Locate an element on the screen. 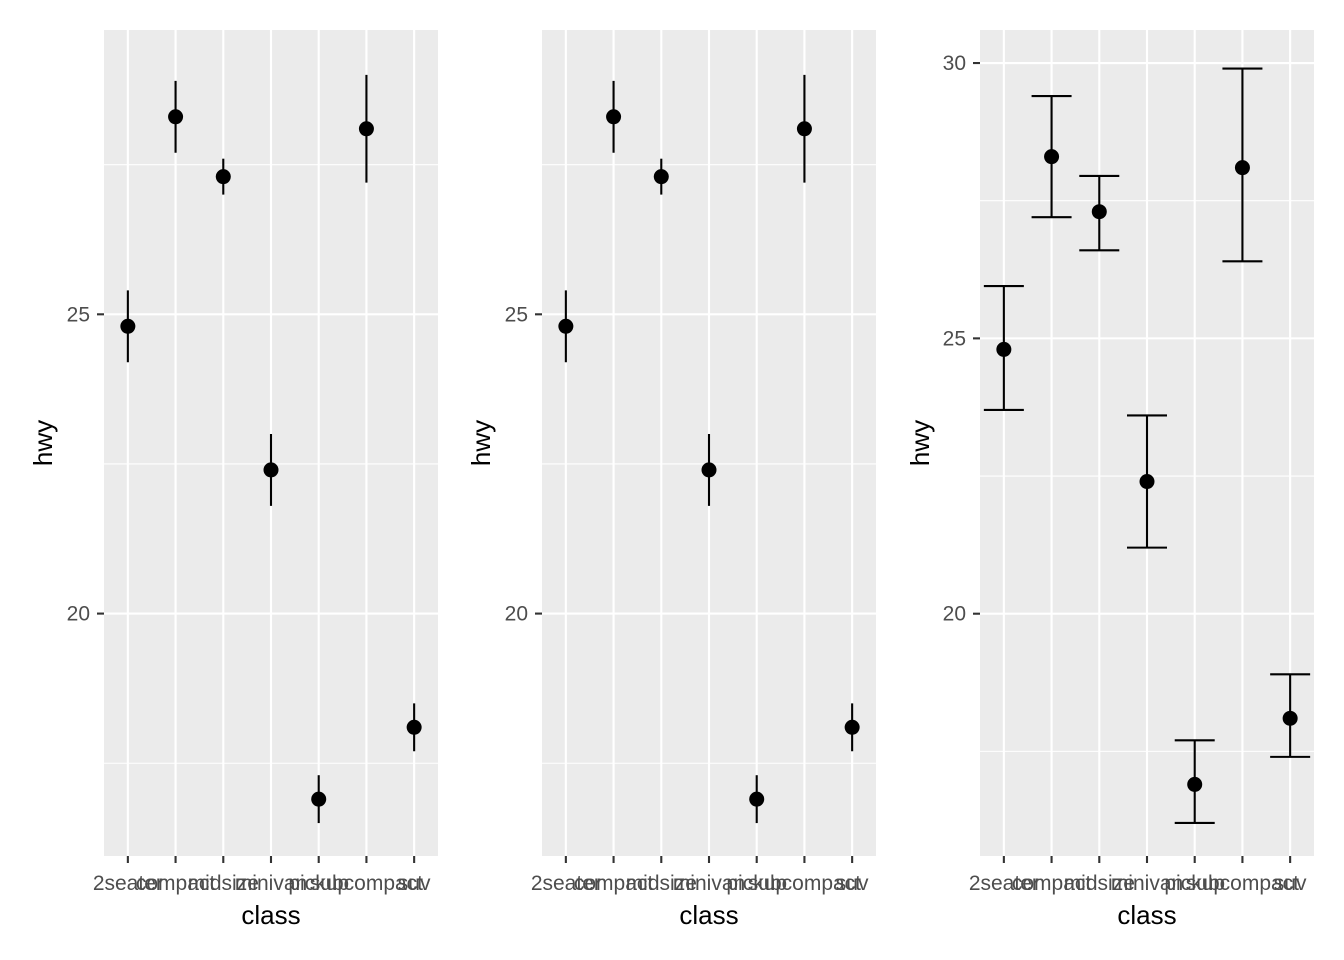 This screenshot has height=960, width=1344. panel-2-axis-ticks is located at coordinates (694, 588).